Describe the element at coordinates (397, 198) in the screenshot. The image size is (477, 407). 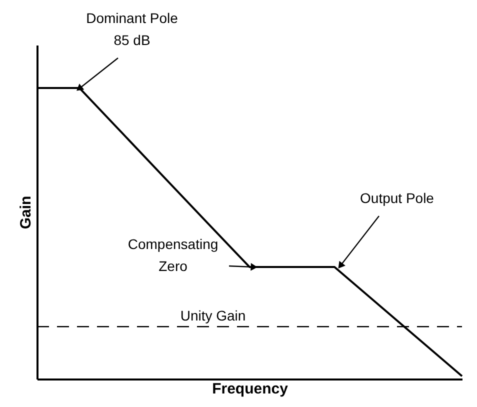
I see `annotation: Output Pole` at that location.